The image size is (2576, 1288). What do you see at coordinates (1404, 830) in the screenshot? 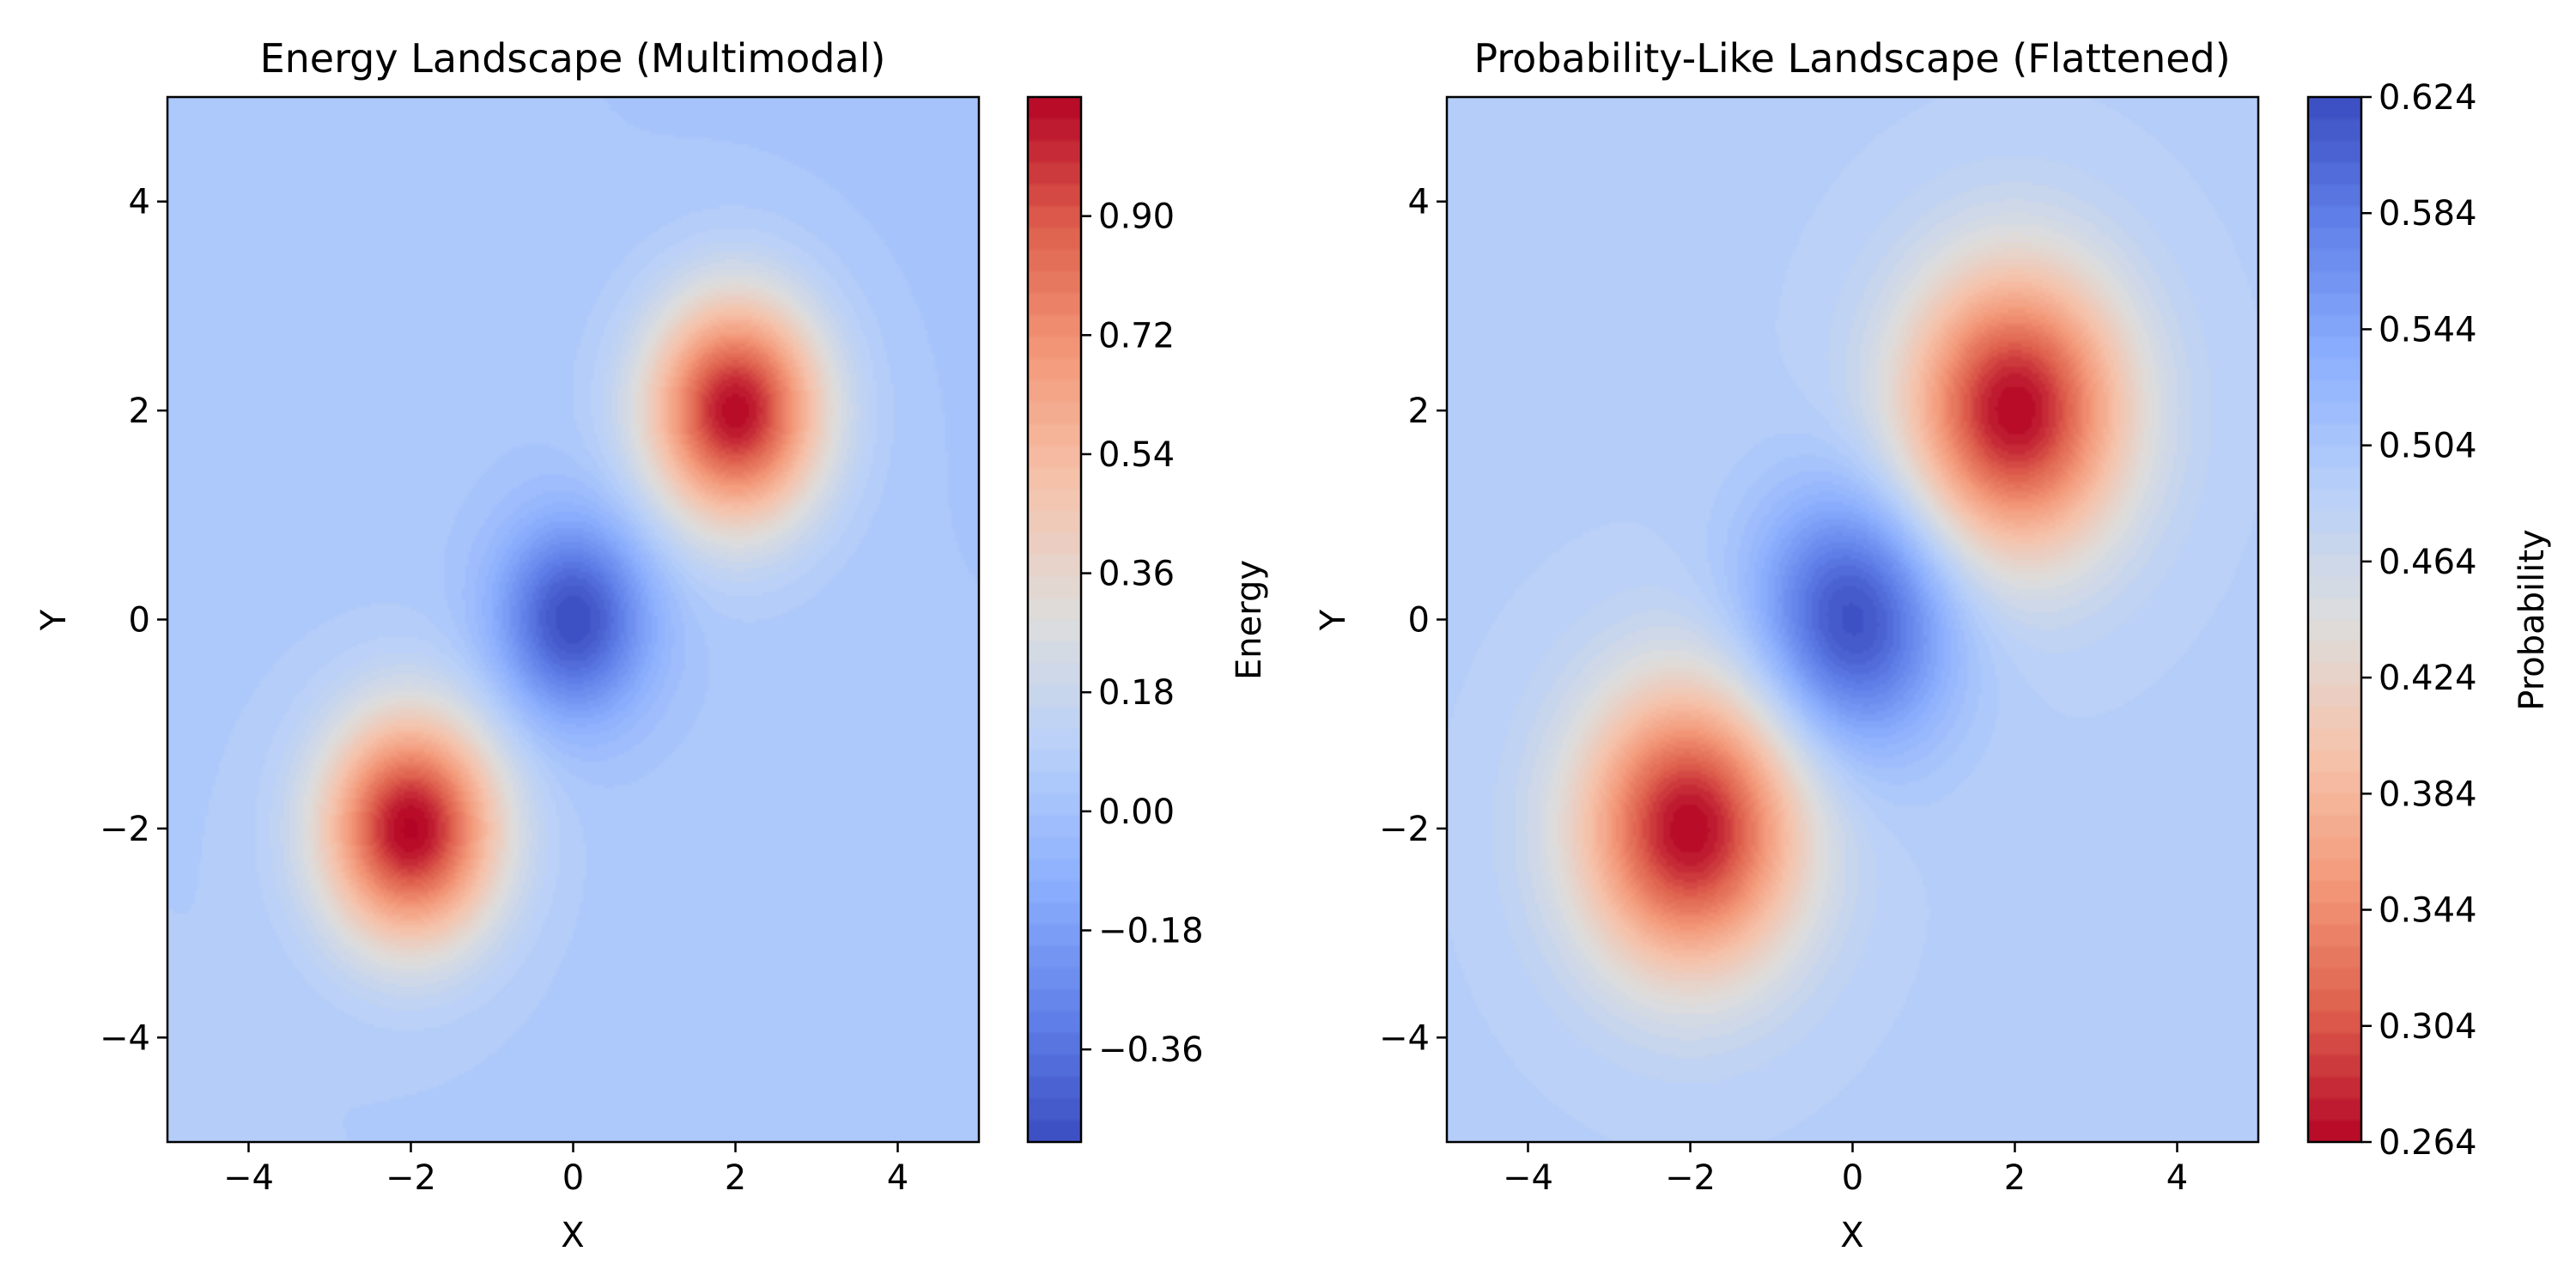
I see `probability-y-tick-label: −2` at bounding box center [1404, 830].